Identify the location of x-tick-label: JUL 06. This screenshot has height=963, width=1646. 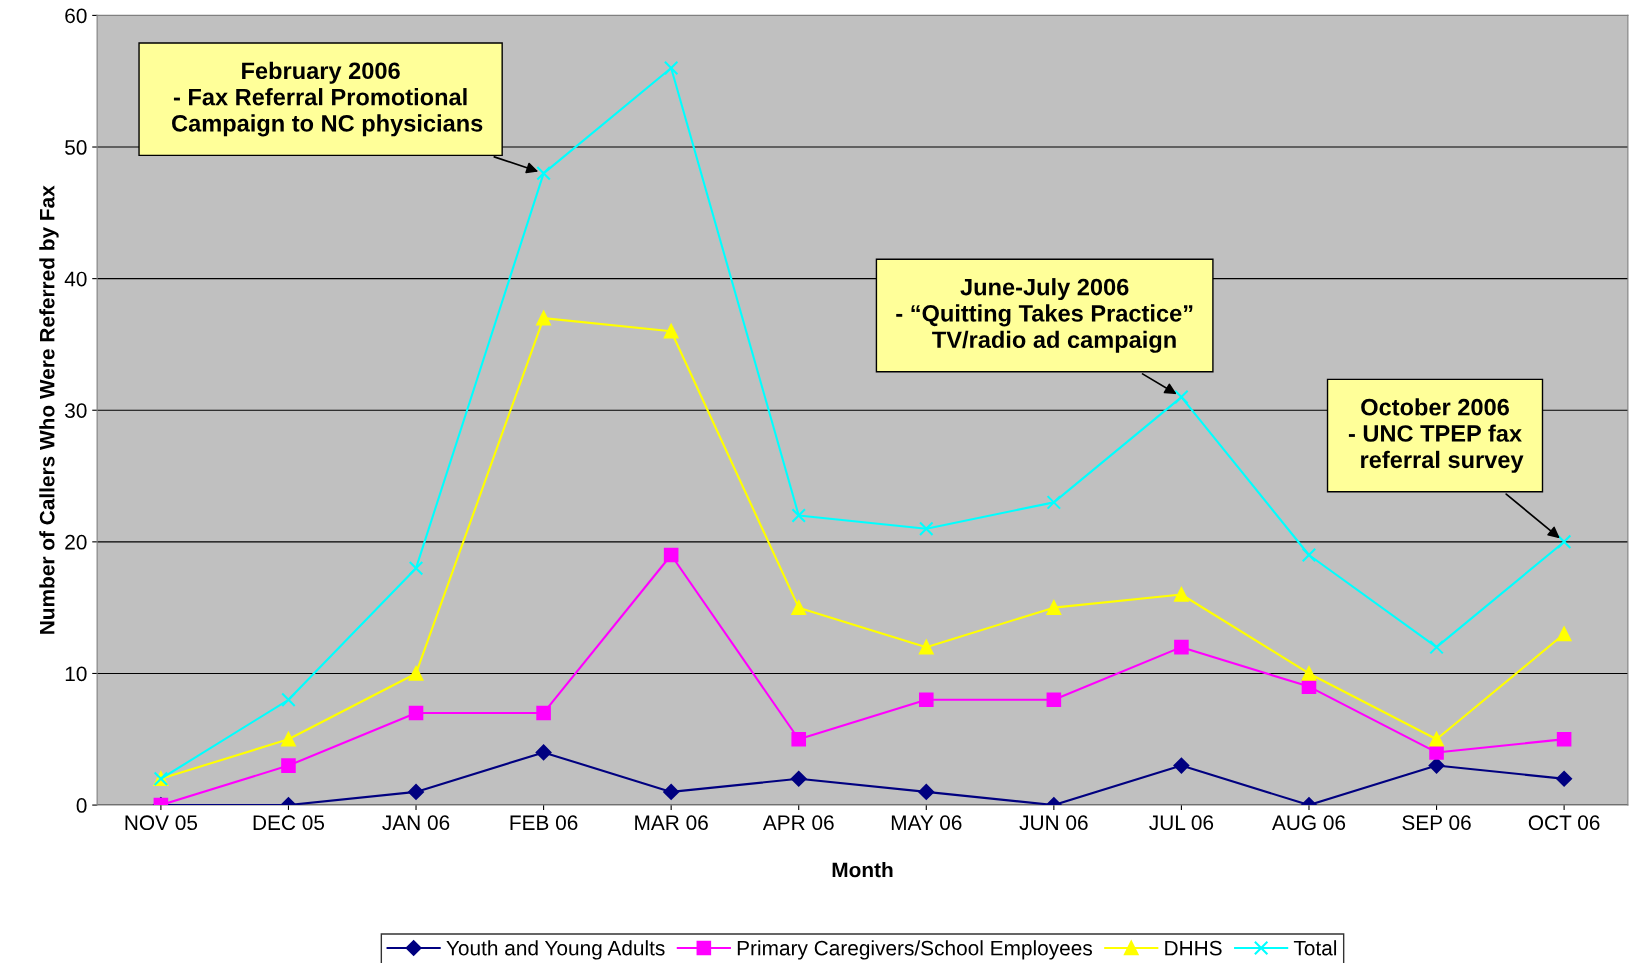
(1181, 823).